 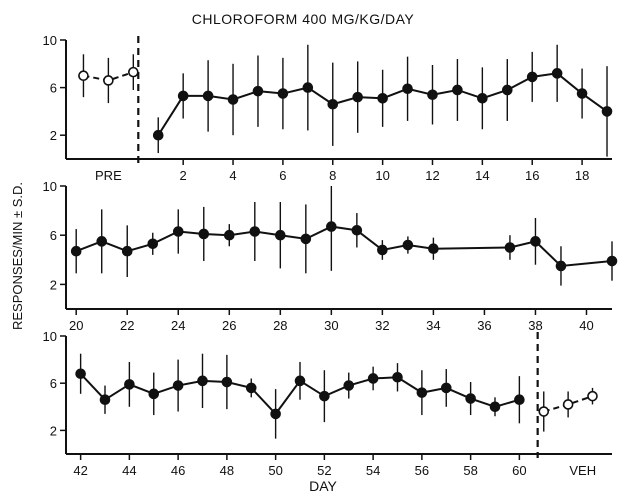 I want to click on x-tick-label: 28, so click(x=280, y=325).